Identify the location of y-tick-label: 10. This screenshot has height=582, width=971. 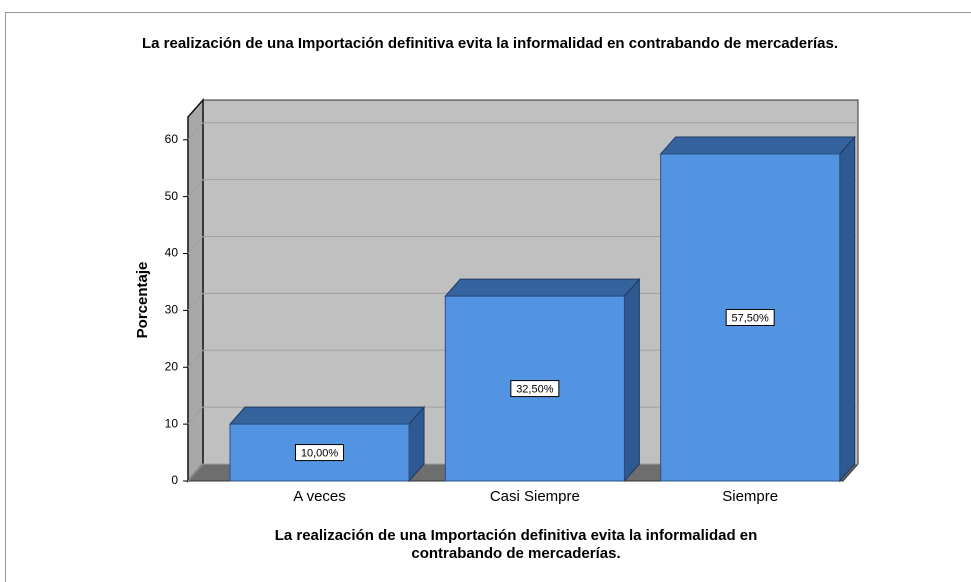
(172, 423).